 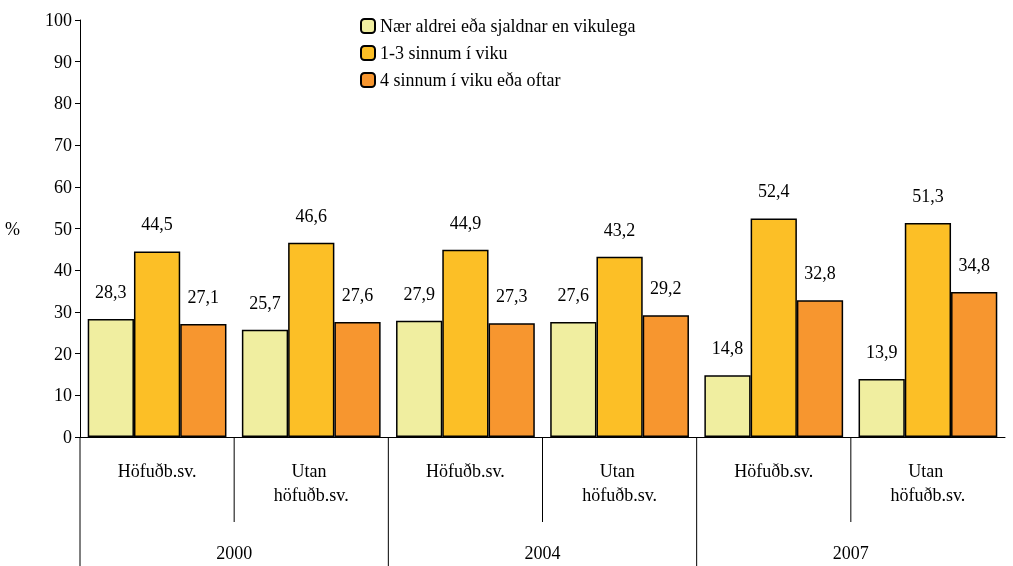 I want to click on data-label: 32,8, so click(x=820, y=273).